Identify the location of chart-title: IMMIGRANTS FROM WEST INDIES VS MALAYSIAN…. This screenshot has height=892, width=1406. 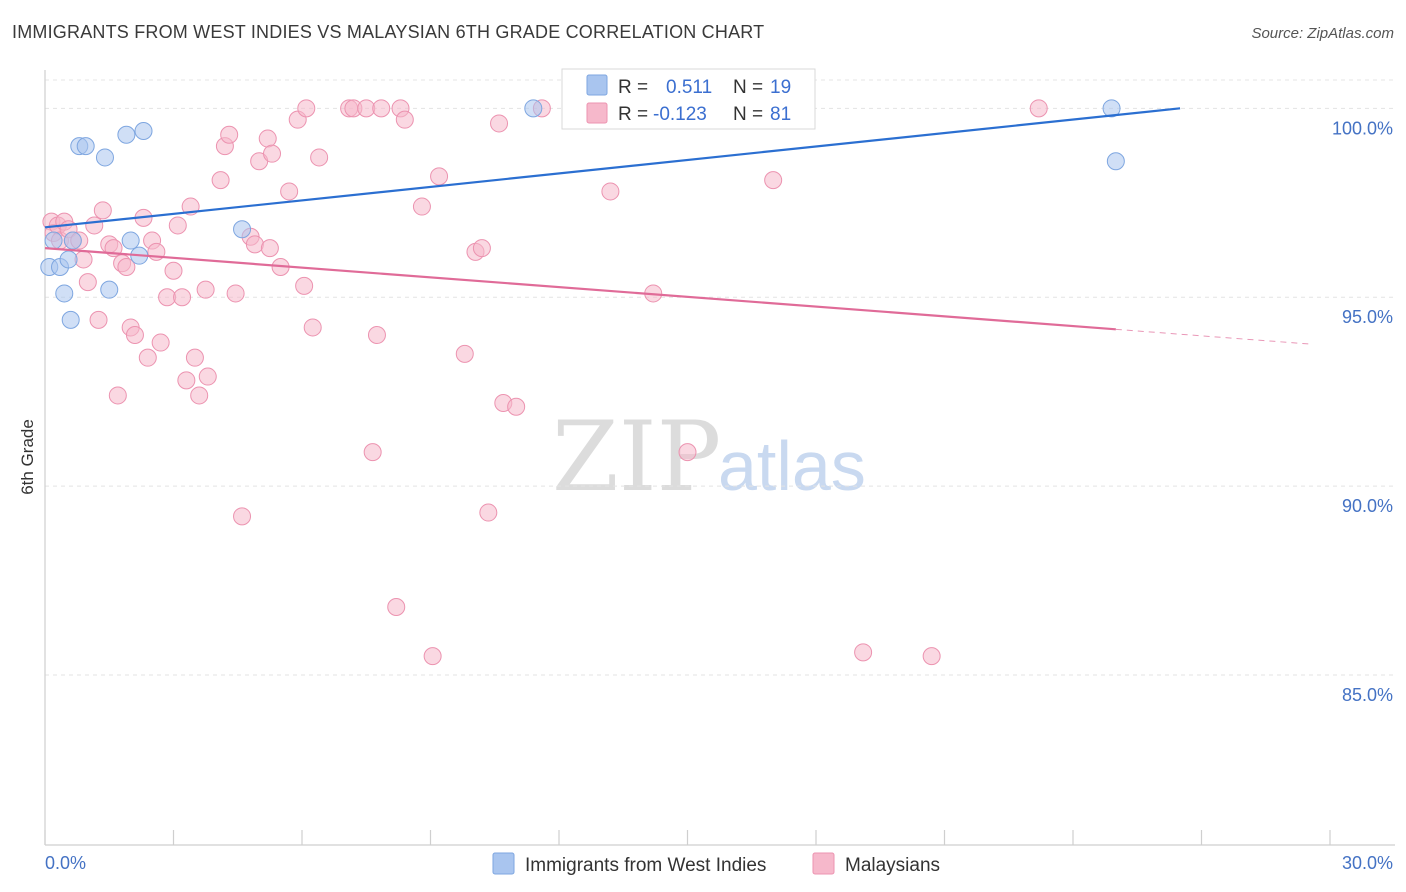
(388, 32).